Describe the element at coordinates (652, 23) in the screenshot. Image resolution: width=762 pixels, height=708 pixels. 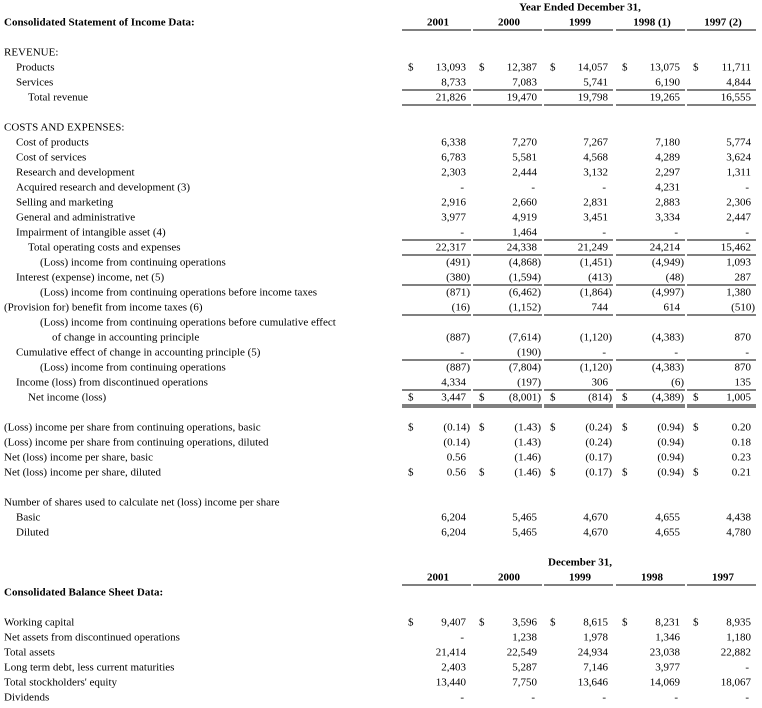
I see `column-header: 1998 (1)` at that location.